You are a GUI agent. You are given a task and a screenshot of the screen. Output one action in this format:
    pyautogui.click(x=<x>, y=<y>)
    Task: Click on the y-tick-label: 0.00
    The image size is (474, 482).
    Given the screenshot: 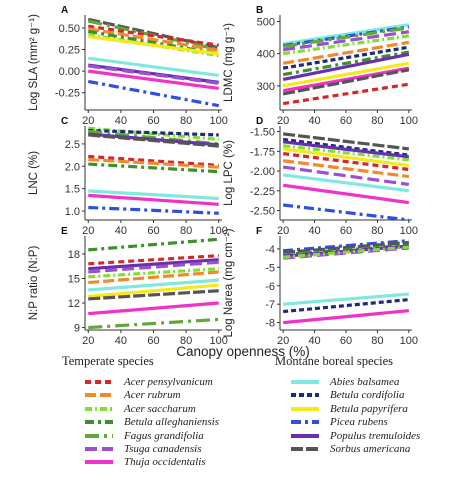 What is the action you would take?
    pyautogui.click(x=69, y=72)
    